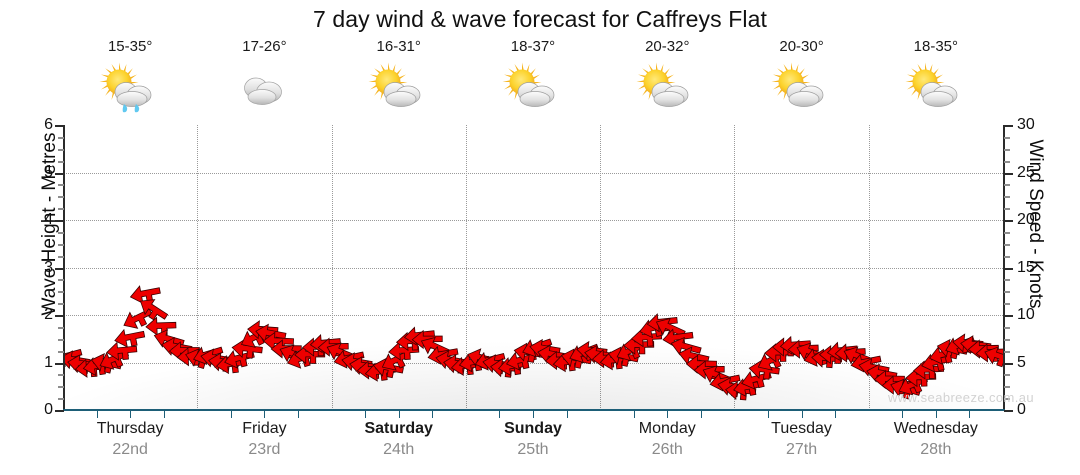  I want to click on day-label-saturday: Saturday 24th, so click(399, 444).